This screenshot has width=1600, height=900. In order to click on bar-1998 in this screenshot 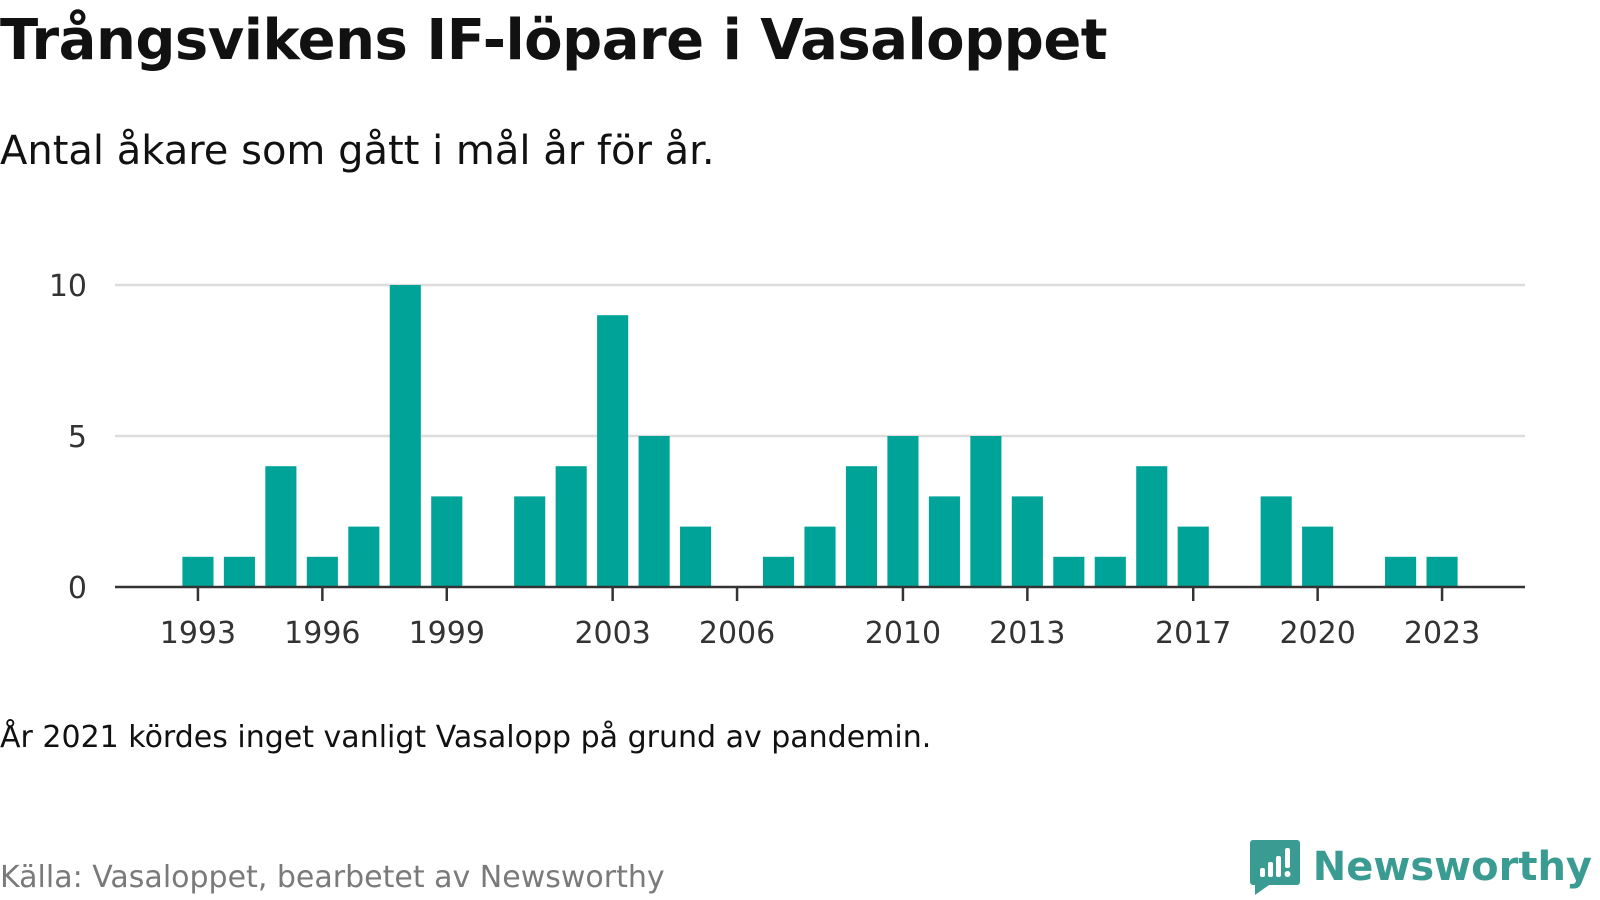, I will do `click(405, 436)`.